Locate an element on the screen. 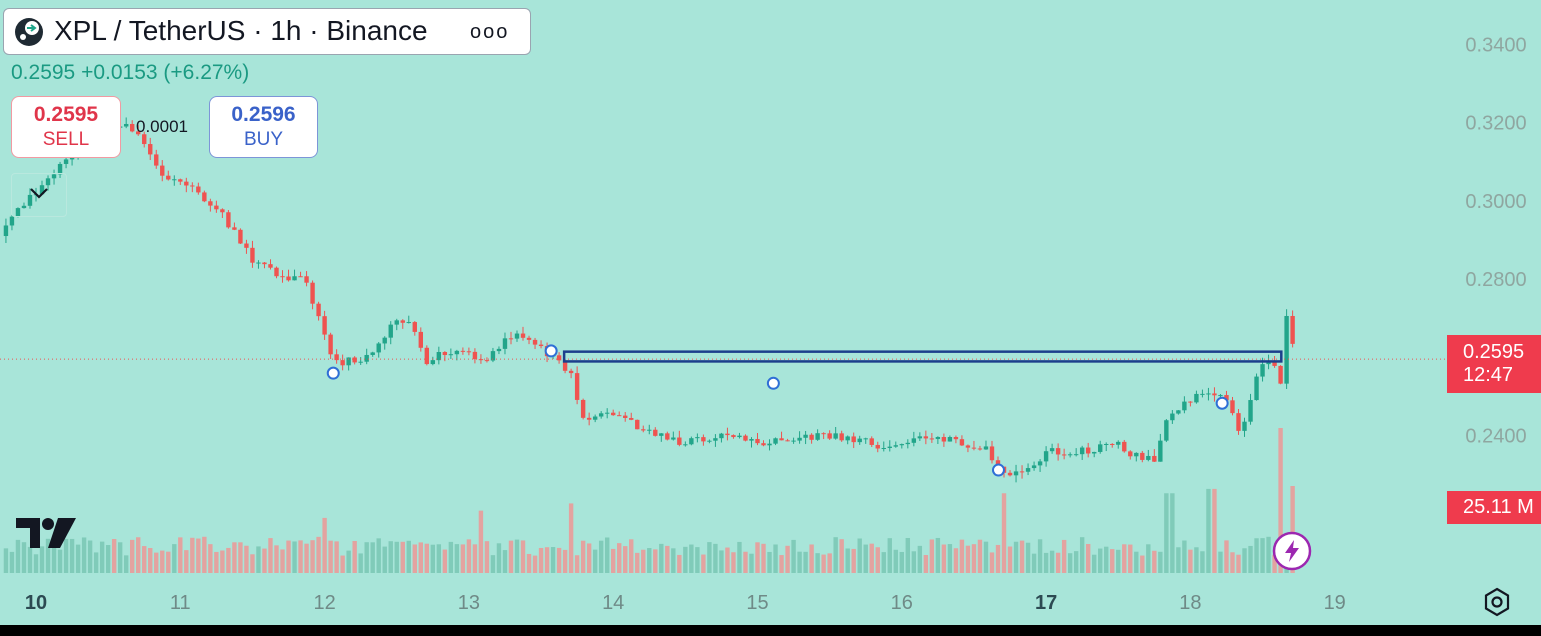 Image resolution: width=1541 pixels, height=636 pixels. hexagon-settings-icon is located at coordinates (1497, 602).